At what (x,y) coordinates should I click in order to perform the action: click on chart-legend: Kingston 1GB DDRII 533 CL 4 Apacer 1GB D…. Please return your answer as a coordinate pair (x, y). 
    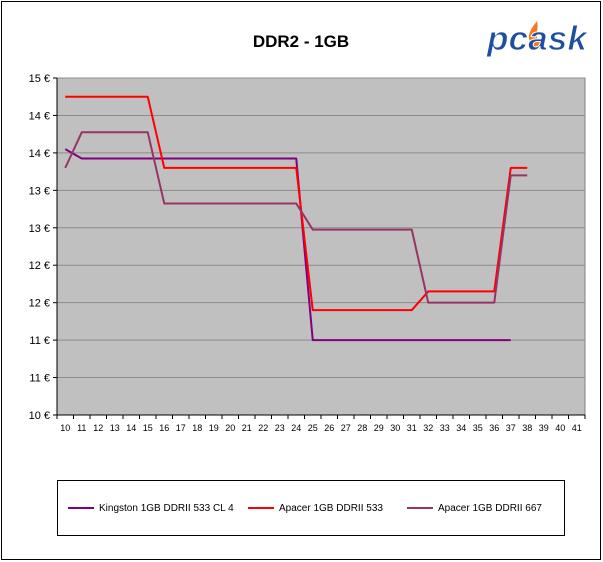
    Looking at the image, I should click on (311, 508).